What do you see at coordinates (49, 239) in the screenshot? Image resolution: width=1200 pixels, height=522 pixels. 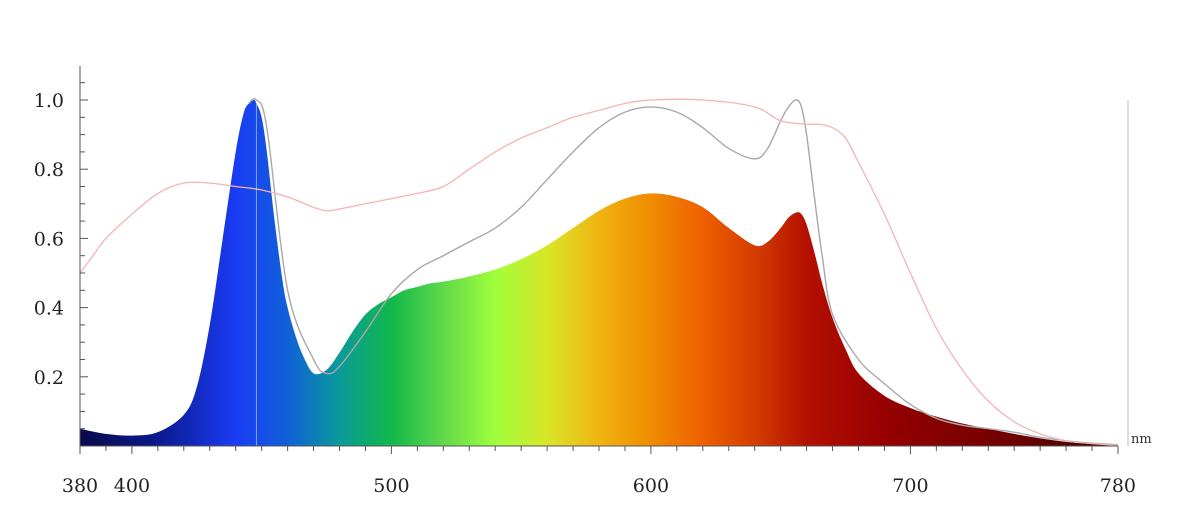 I see `y-tick-label: 0.6` at bounding box center [49, 239].